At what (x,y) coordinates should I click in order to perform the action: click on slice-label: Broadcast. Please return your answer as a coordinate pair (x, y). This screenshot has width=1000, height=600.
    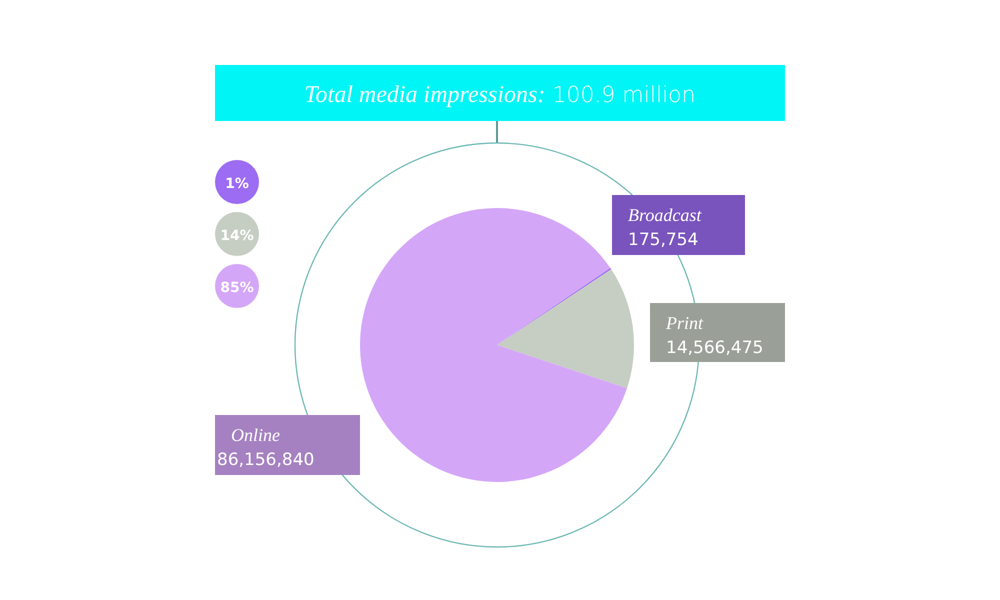
    Looking at the image, I should click on (665, 215).